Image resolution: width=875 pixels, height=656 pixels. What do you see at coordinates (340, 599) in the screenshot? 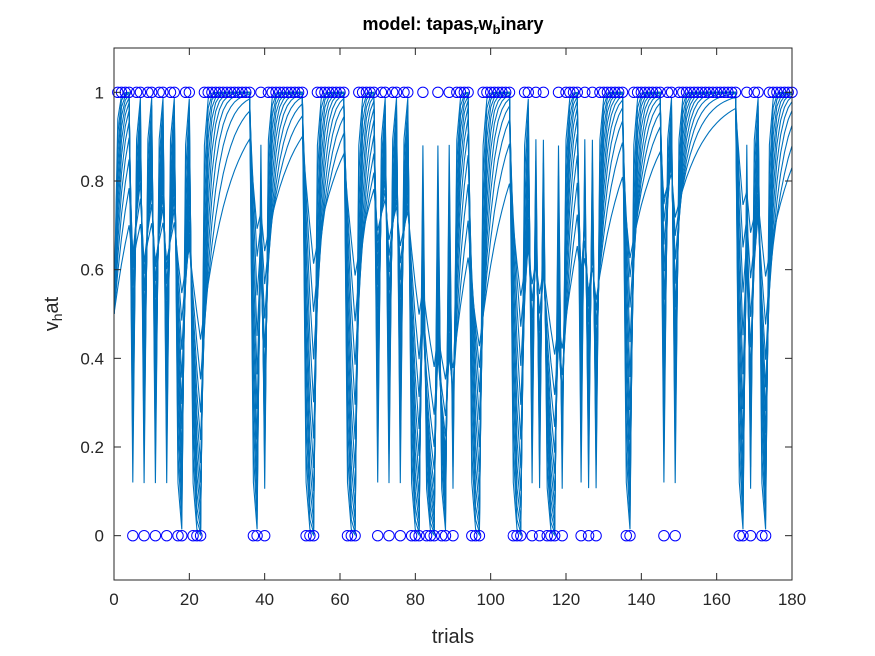
I see `x-tick-label: 60` at bounding box center [340, 599].